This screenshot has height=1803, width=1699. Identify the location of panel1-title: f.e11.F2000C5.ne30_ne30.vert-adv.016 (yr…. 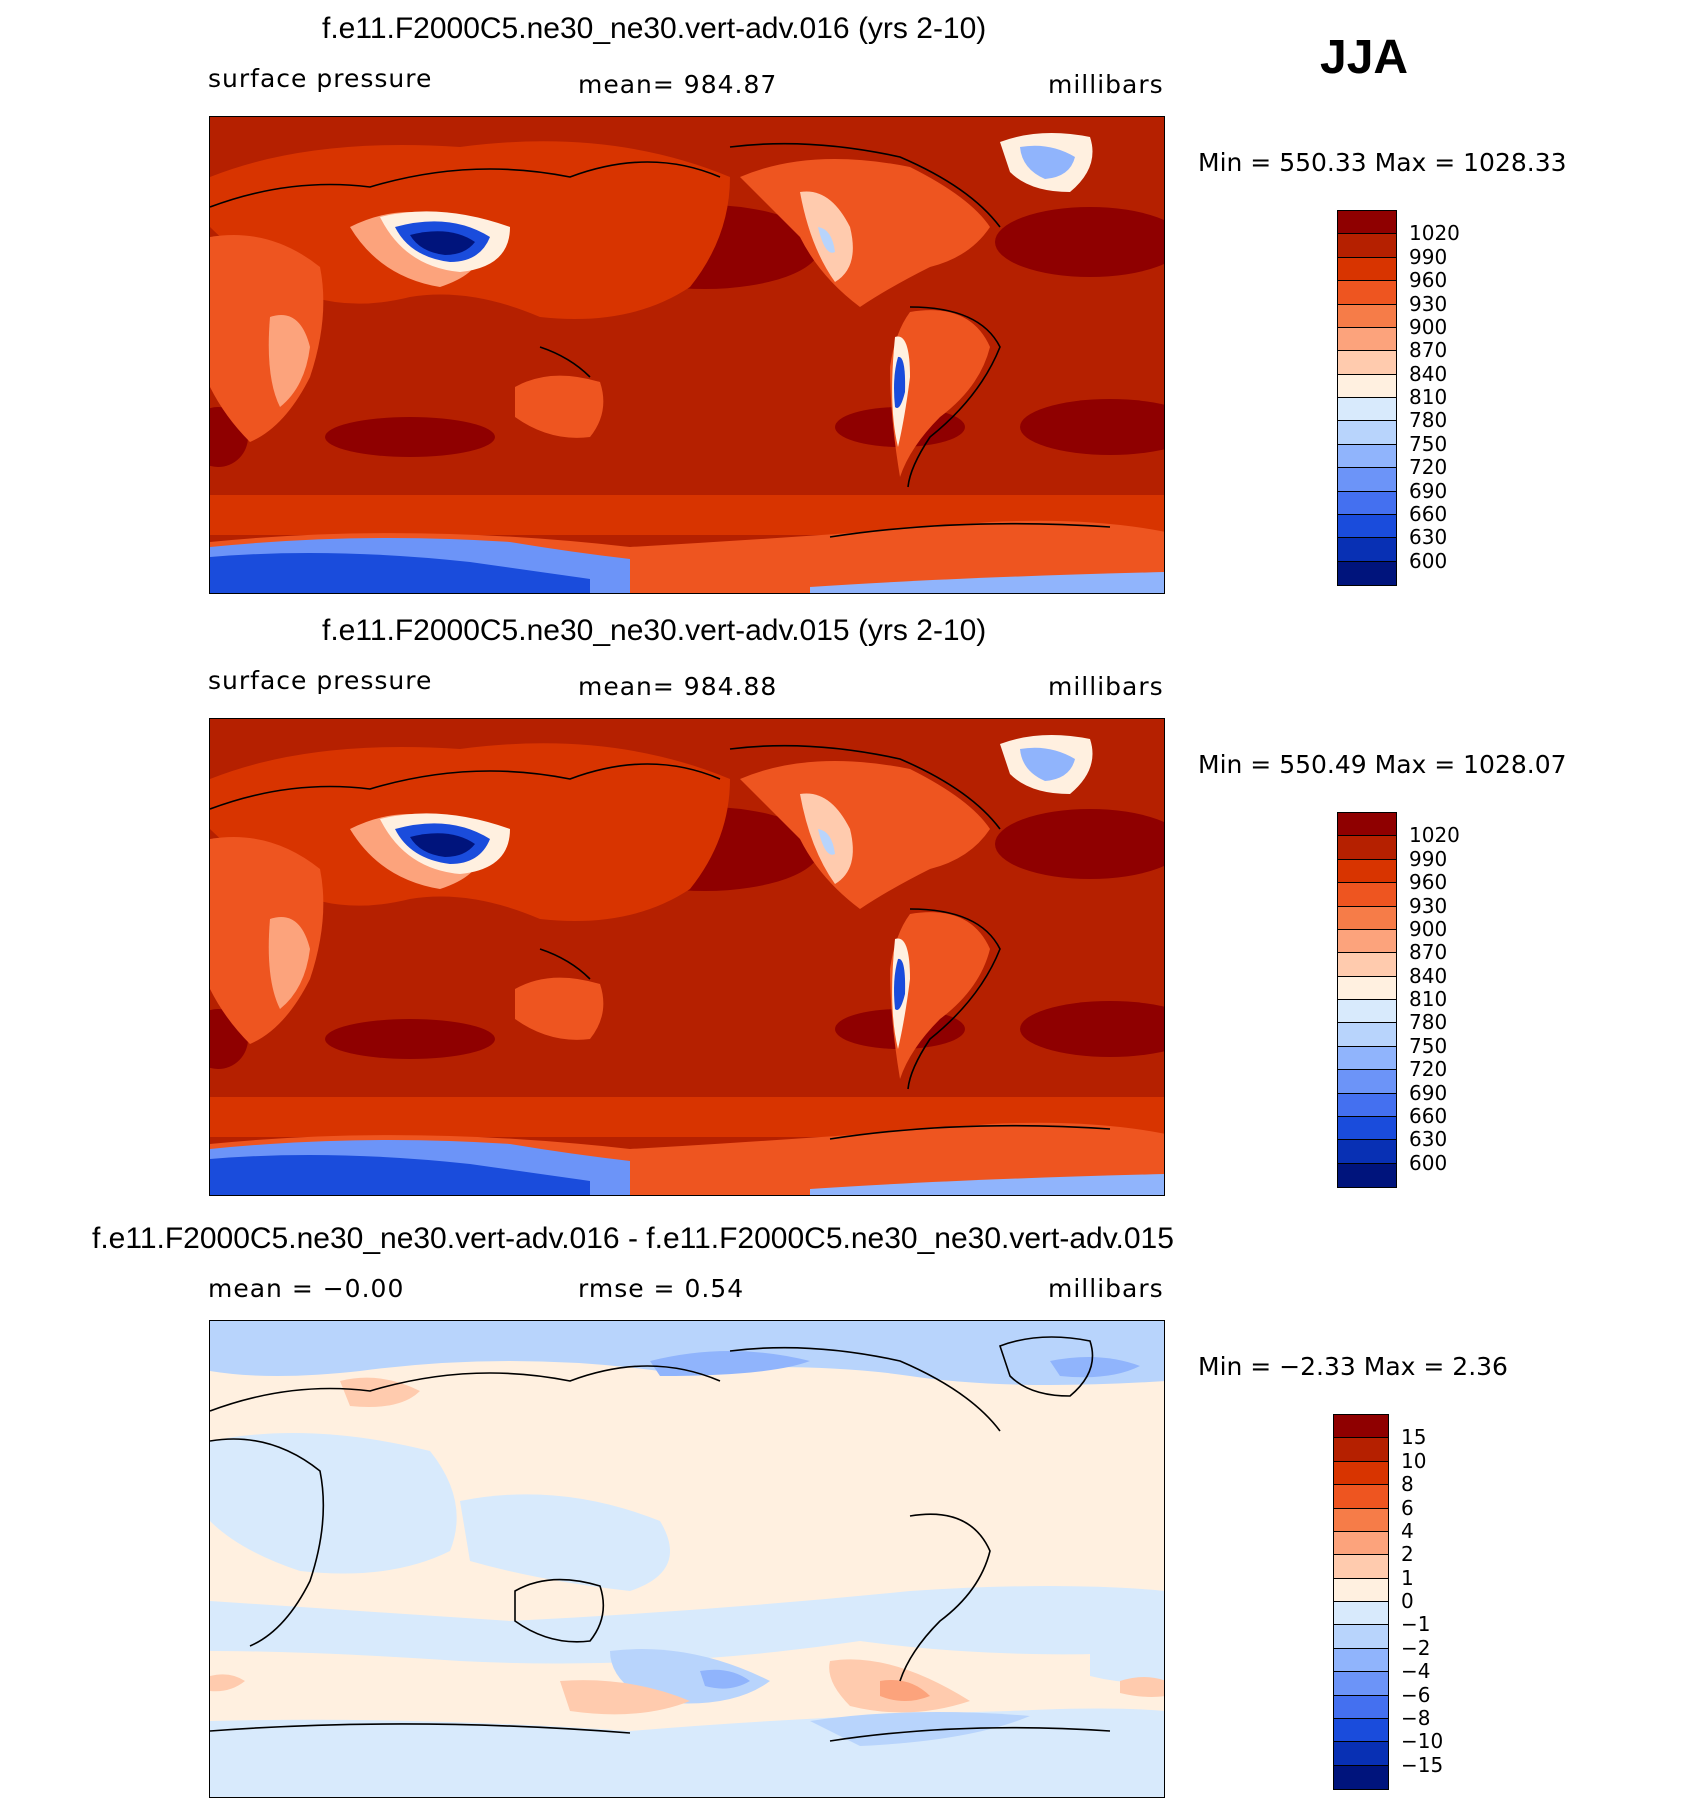
(654, 28).